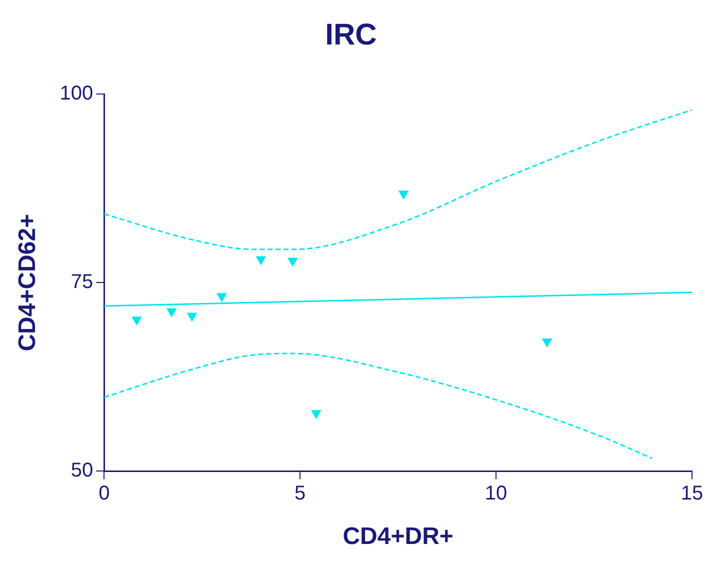  Describe the element at coordinates (77, 93) in the screenshot. I see `y-tick-label: 100` at that location.